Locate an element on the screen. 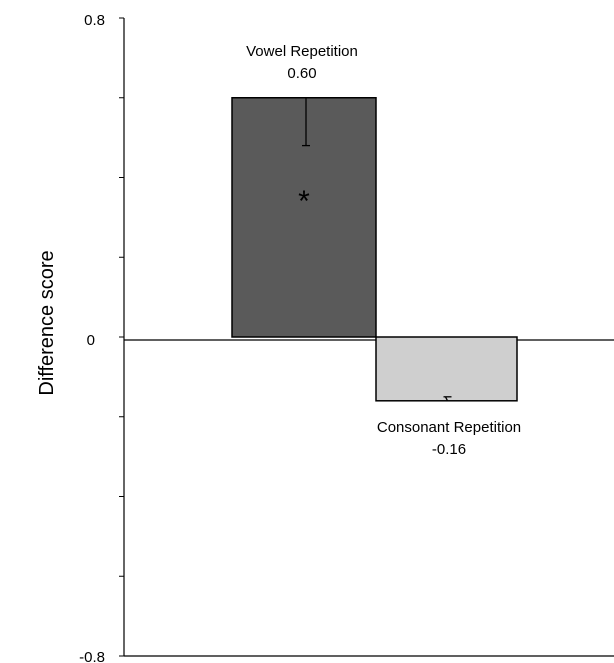 This screenshot has height=663, width=614. bar-vowel-repetition is located at coordinates (304, 217).